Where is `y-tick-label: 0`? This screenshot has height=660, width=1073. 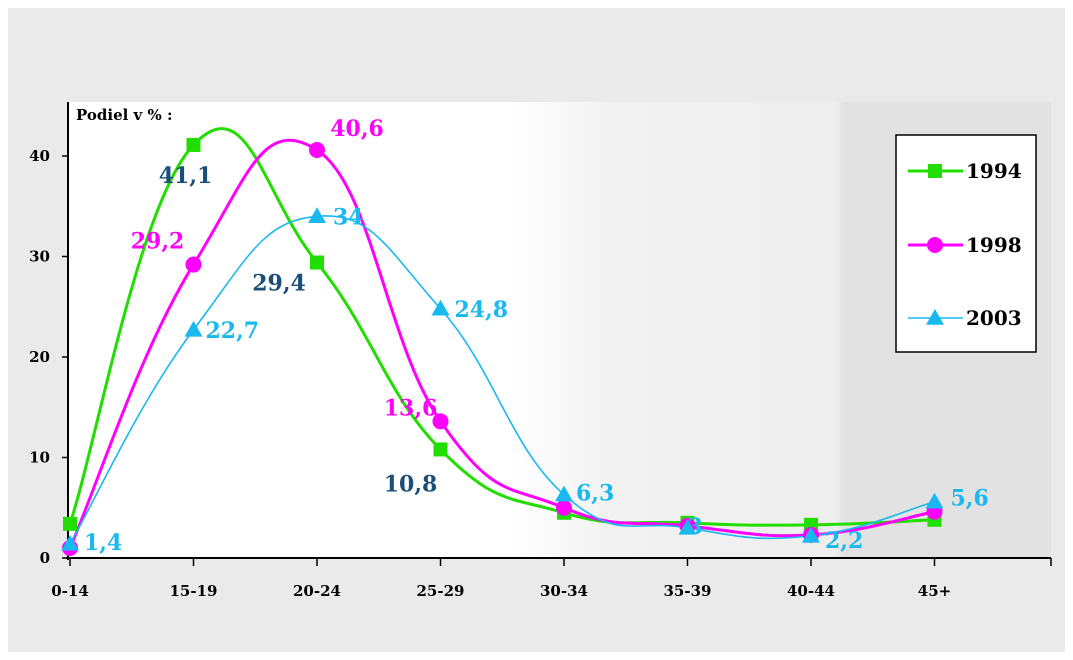 y-tick-label: 0 is located at coordinates (45, 558).